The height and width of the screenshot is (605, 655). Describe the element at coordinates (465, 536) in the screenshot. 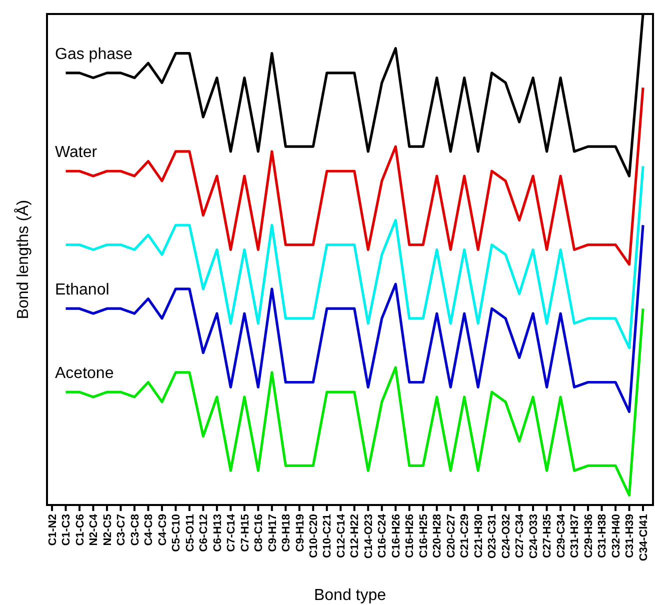

I see `x-tick-label: C21-C29` at that location.